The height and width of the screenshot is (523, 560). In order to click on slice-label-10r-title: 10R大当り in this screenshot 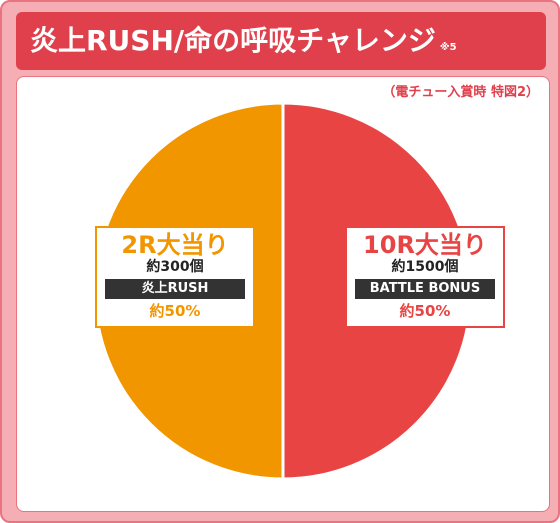, I will do `click(425, 245)`.